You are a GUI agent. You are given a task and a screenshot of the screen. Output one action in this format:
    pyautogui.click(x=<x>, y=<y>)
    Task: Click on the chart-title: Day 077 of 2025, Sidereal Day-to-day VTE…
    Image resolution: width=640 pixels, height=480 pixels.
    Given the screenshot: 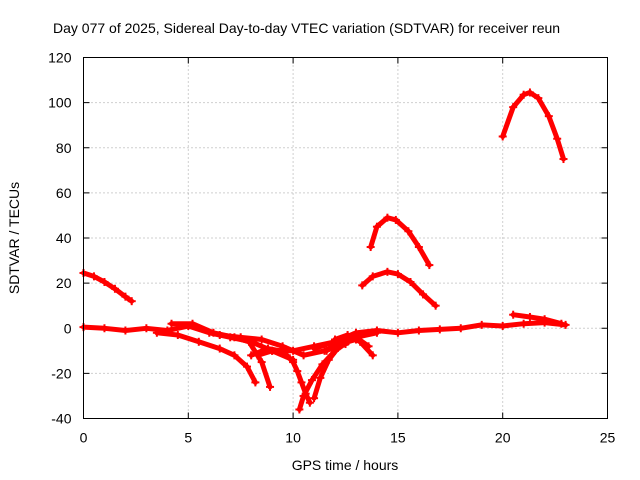 What is the action you would take?
    pyautogui.click(x=306, y=28)
    